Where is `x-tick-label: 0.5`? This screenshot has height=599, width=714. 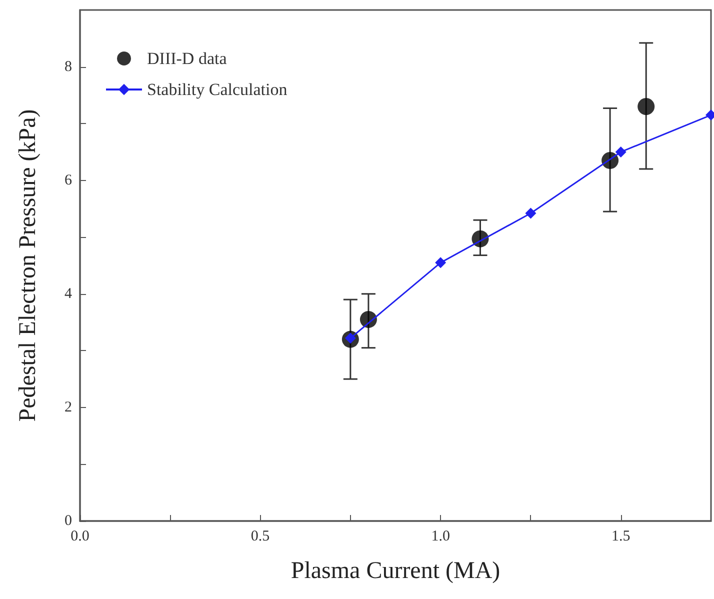
x-tick-label: 0.5 is located at coordinates (260, 536).